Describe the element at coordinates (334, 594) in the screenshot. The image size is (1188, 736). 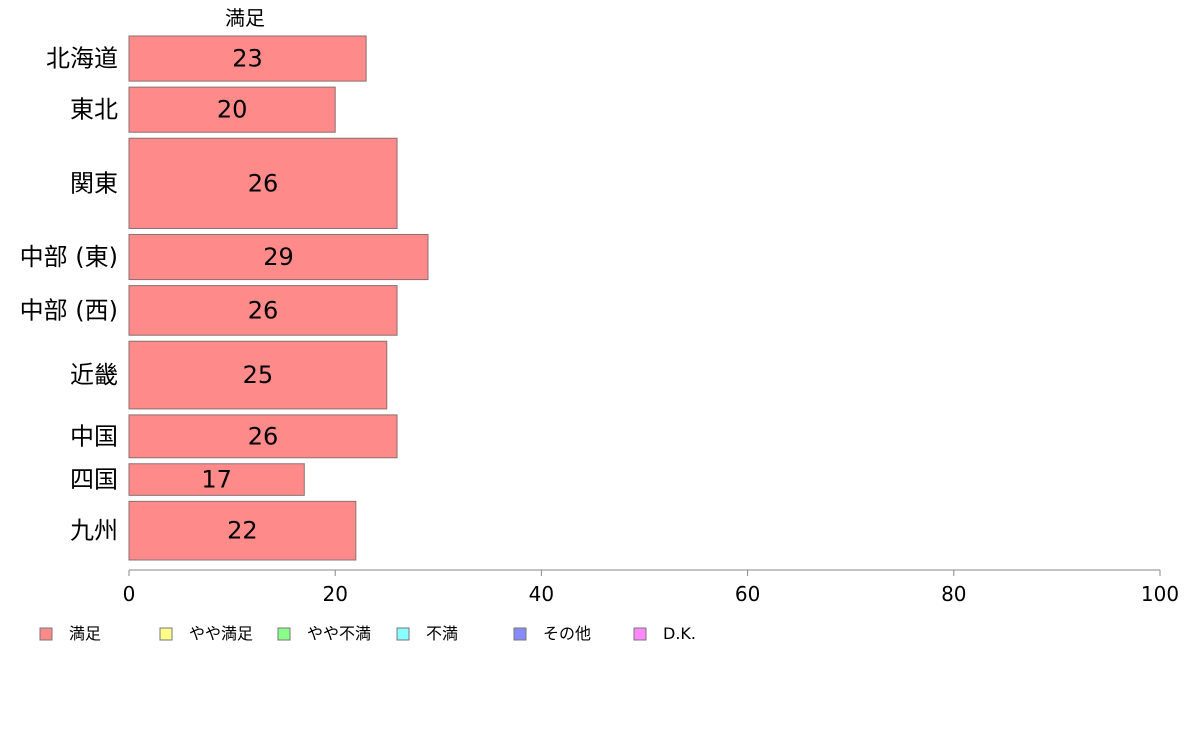
I see `x-tick-label-1: 20` at that location.